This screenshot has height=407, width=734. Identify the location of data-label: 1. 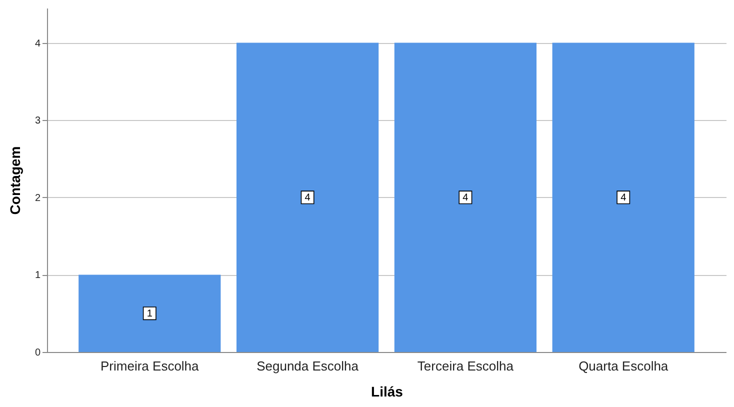
(149, 314).